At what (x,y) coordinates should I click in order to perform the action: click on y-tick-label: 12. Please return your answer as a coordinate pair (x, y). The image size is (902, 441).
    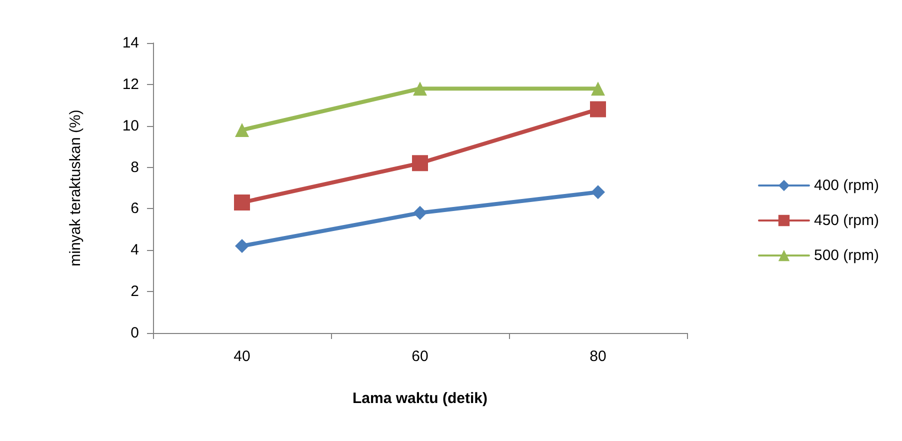
    Looking at the image, I should click on (130, 84).